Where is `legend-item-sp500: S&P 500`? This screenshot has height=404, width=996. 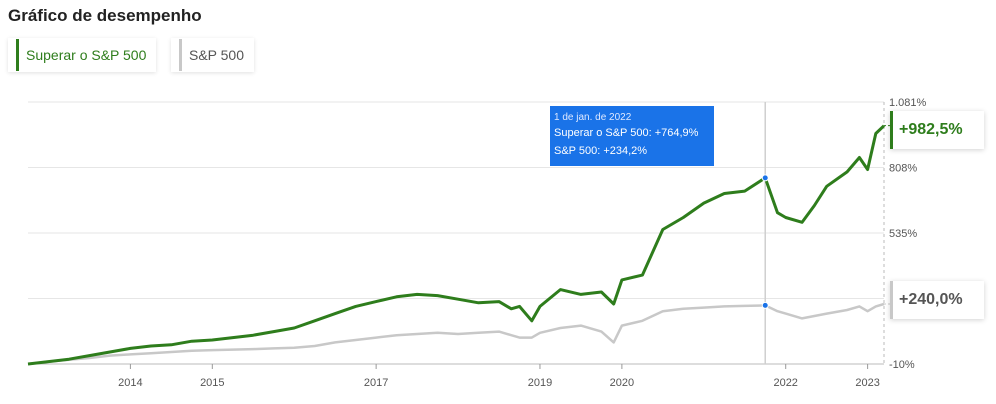
legend-item-sp500: S&P 500 is located at coordinates (213, 55).